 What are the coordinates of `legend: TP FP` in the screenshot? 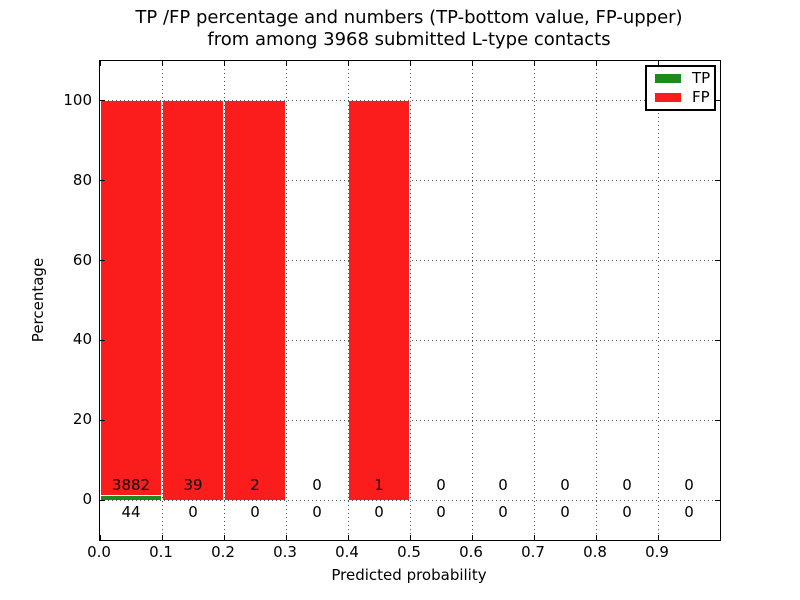 It's located at (680, 88).